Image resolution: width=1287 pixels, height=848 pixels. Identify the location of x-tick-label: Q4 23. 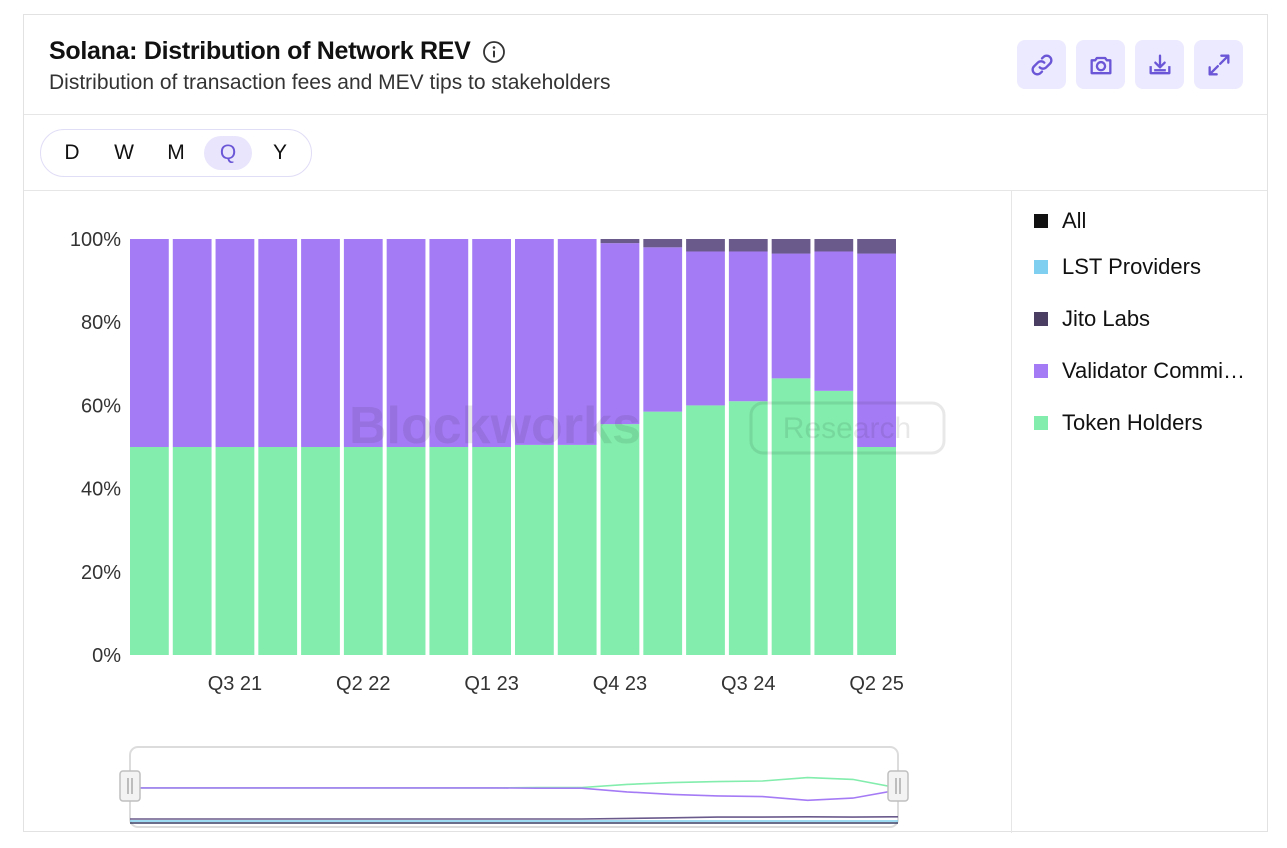
(620, 684).